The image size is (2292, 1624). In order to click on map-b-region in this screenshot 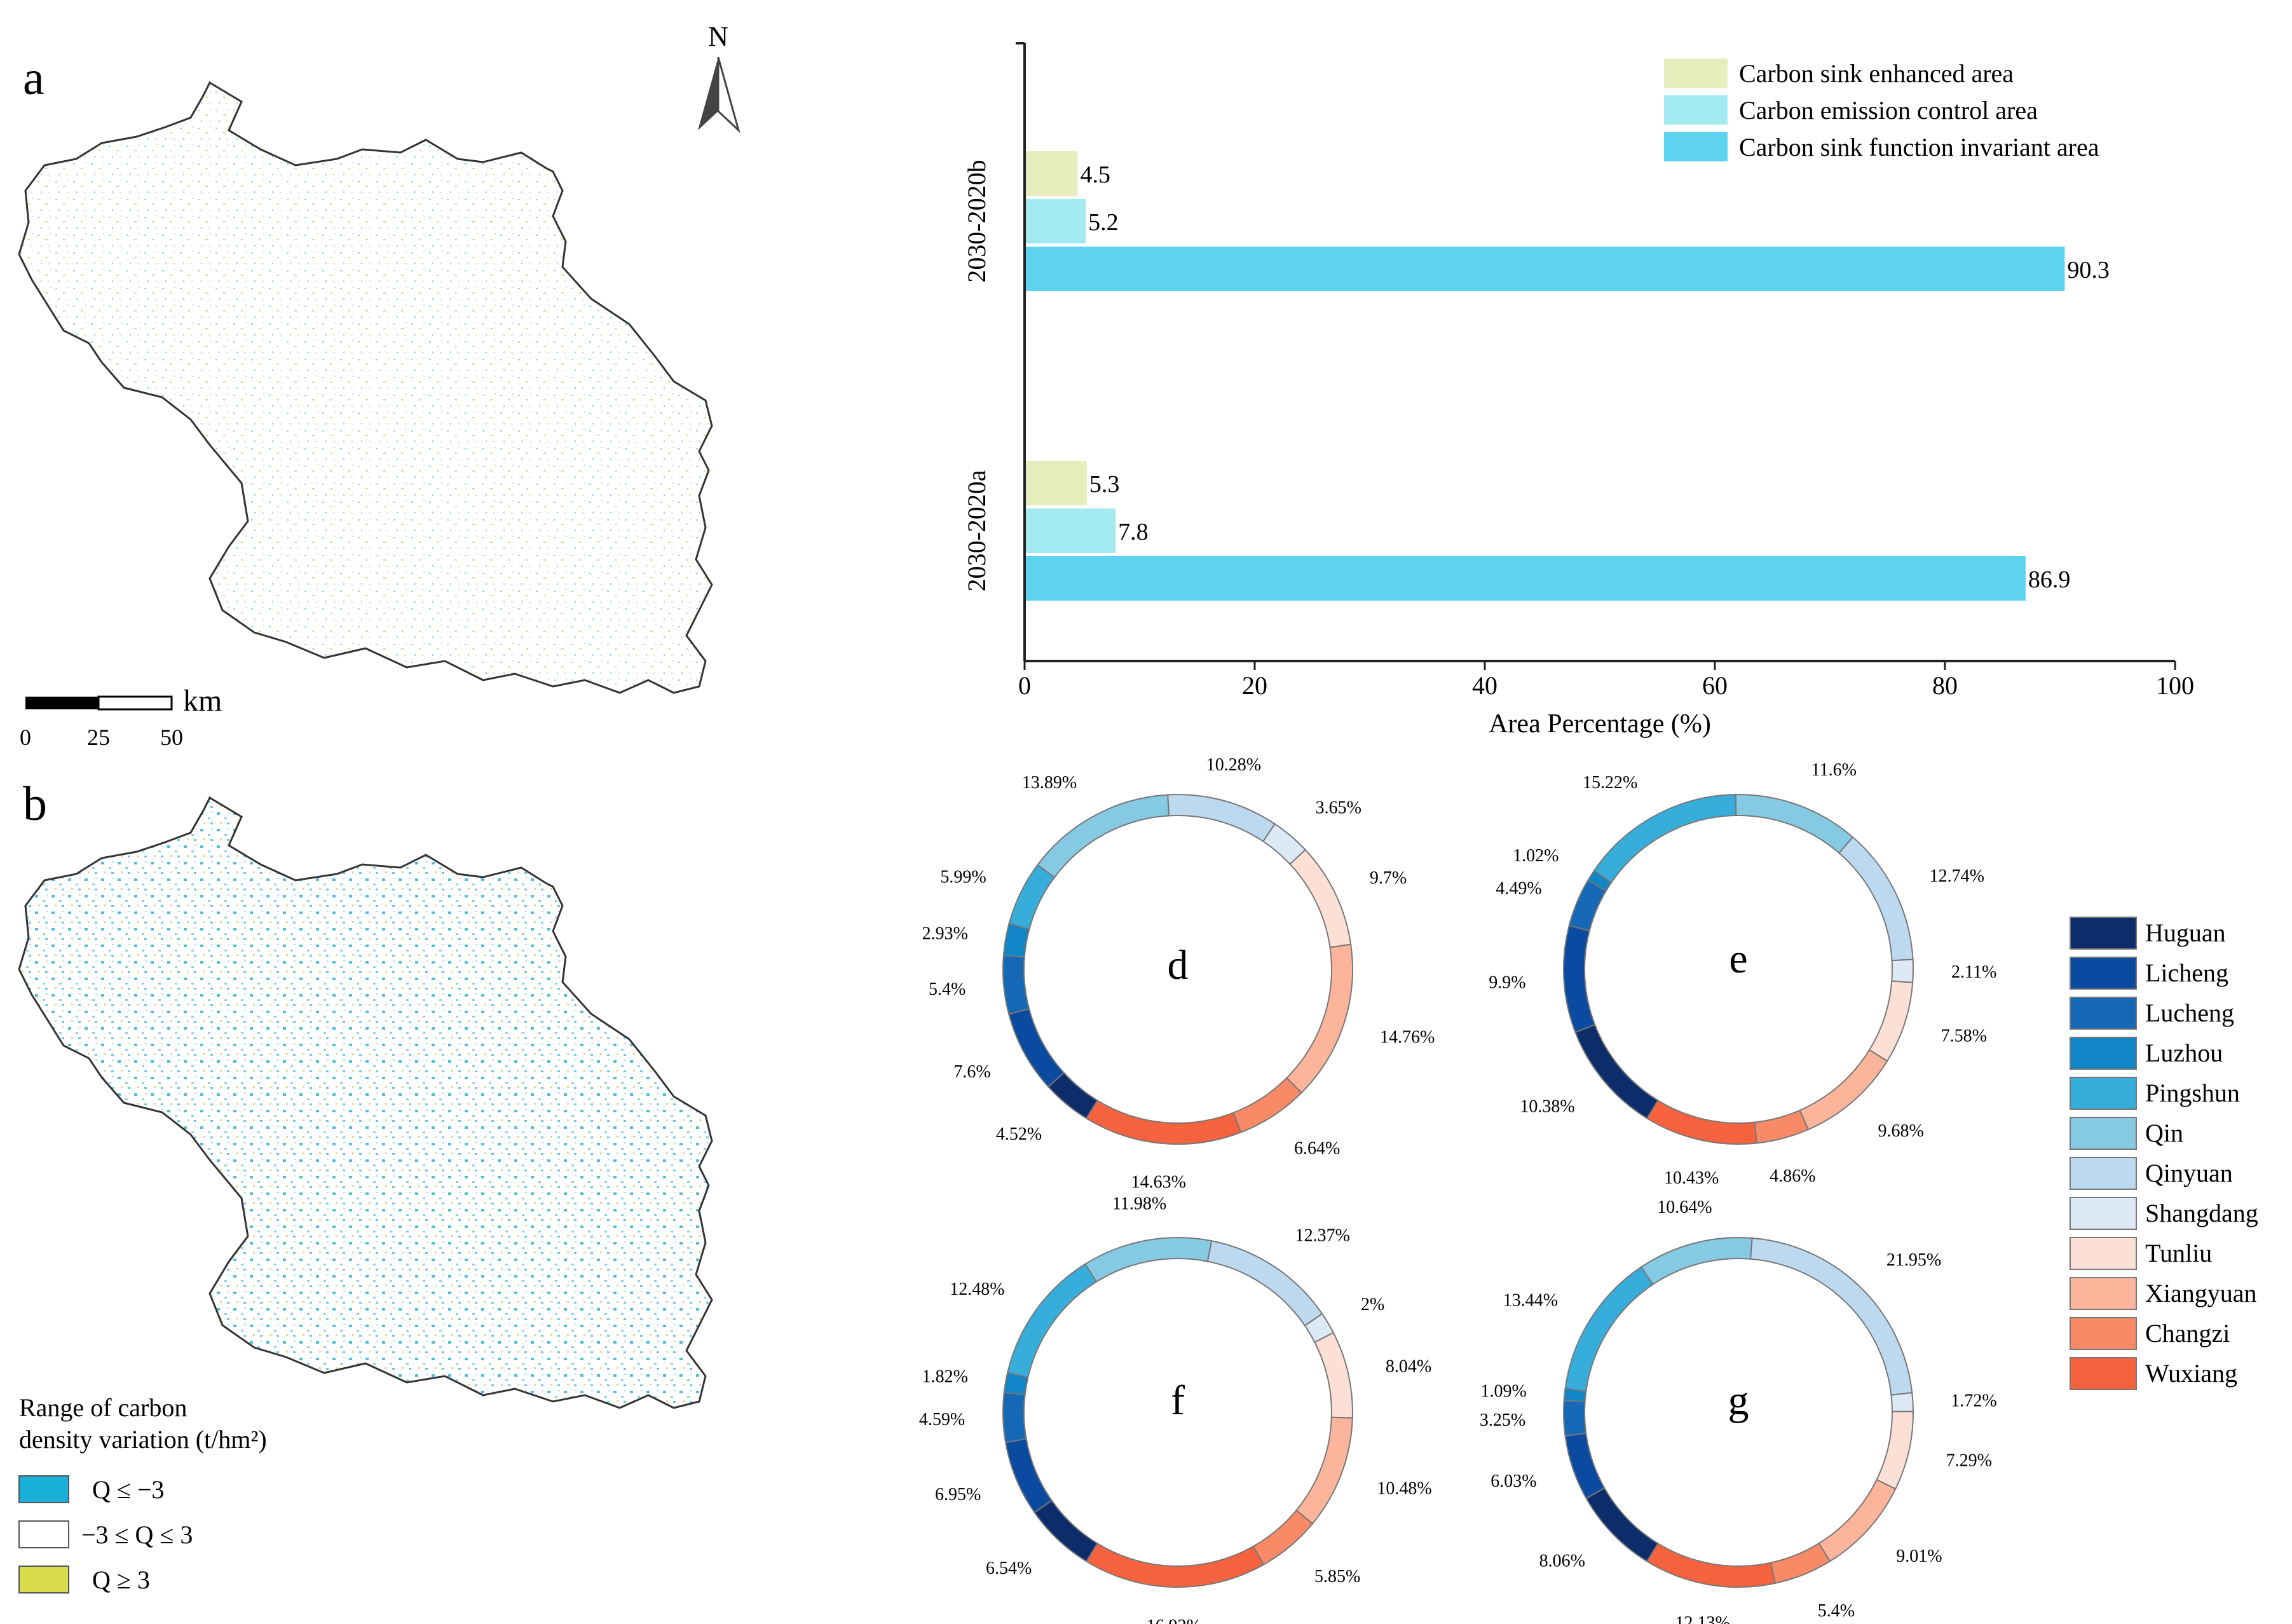, I will do `click(365, 1102)`.